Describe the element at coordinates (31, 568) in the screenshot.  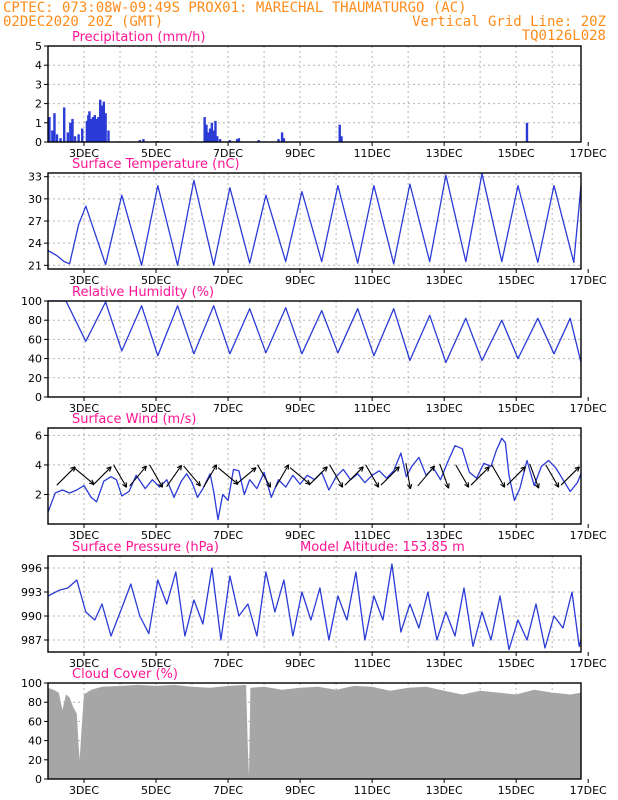
I see `y-tick-label: 996` at that location.